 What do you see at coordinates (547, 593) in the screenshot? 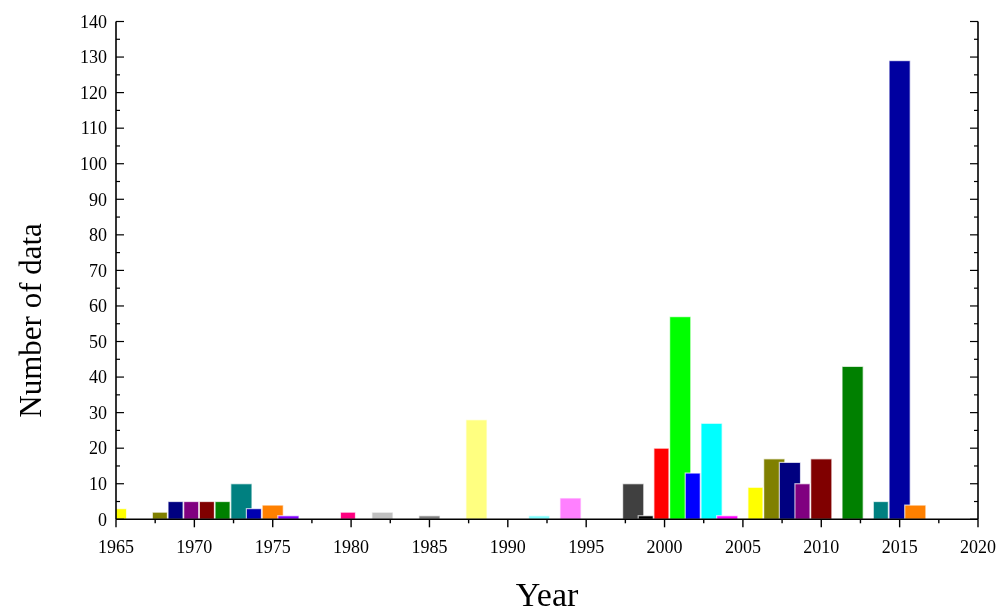
I see `x-axis-title: Year` at bounding box center [547, 593].